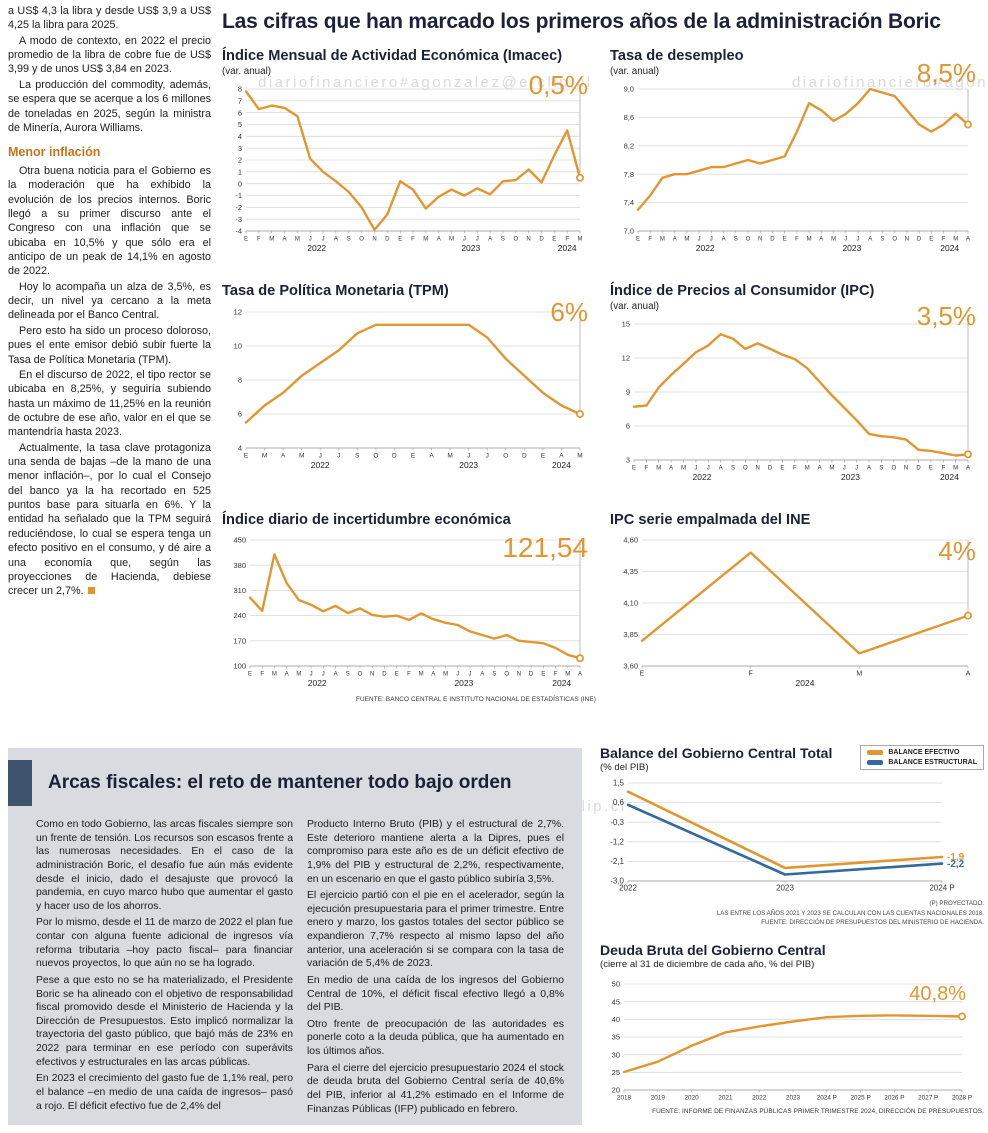  Describe the element at coordinates (335, 290) in the screenshot. I see `chart-title: Tasa de Política Monetaria (TPM)` at that location.